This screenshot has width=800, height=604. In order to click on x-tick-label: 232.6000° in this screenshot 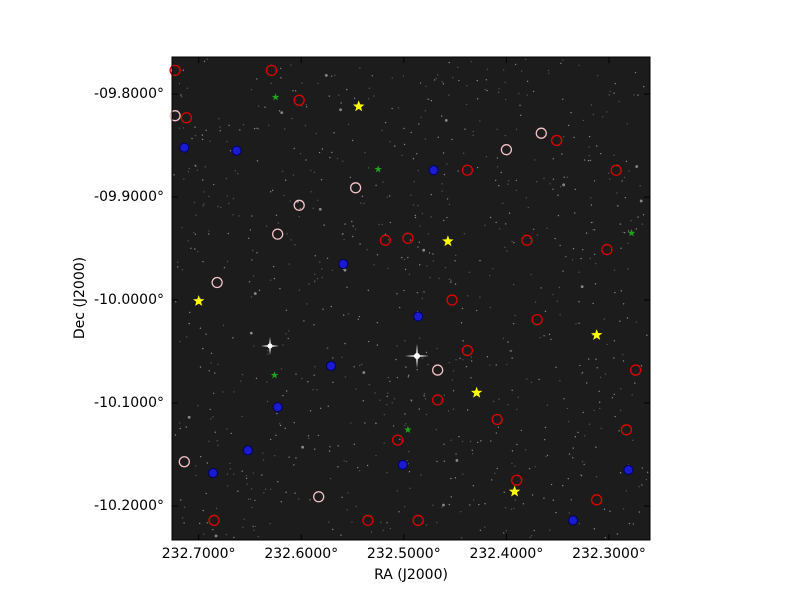, I will do `click(301, 554)`.